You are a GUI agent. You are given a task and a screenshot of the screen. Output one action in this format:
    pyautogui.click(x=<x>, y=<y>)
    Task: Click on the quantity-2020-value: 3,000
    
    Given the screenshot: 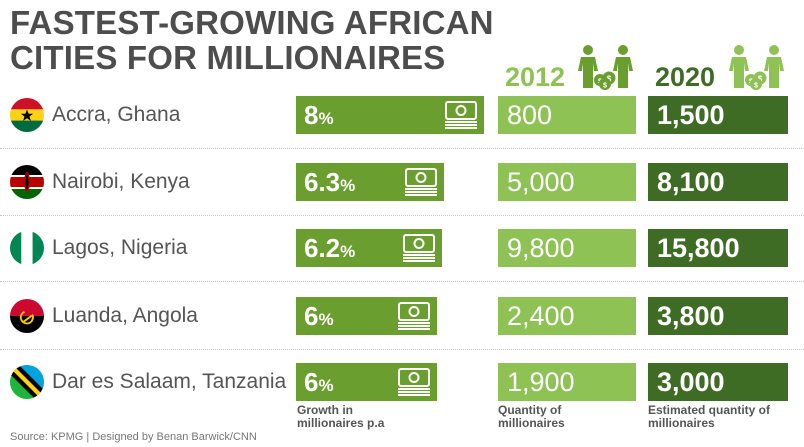 What is the action you would take?
    pyautogui.click(x=691, y=382)
    